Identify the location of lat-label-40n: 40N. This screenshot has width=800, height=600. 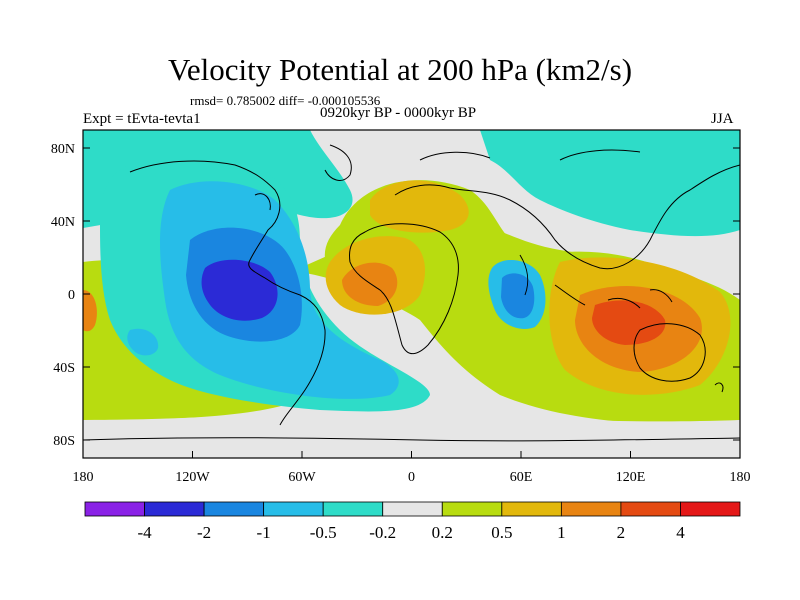
(63, 222).